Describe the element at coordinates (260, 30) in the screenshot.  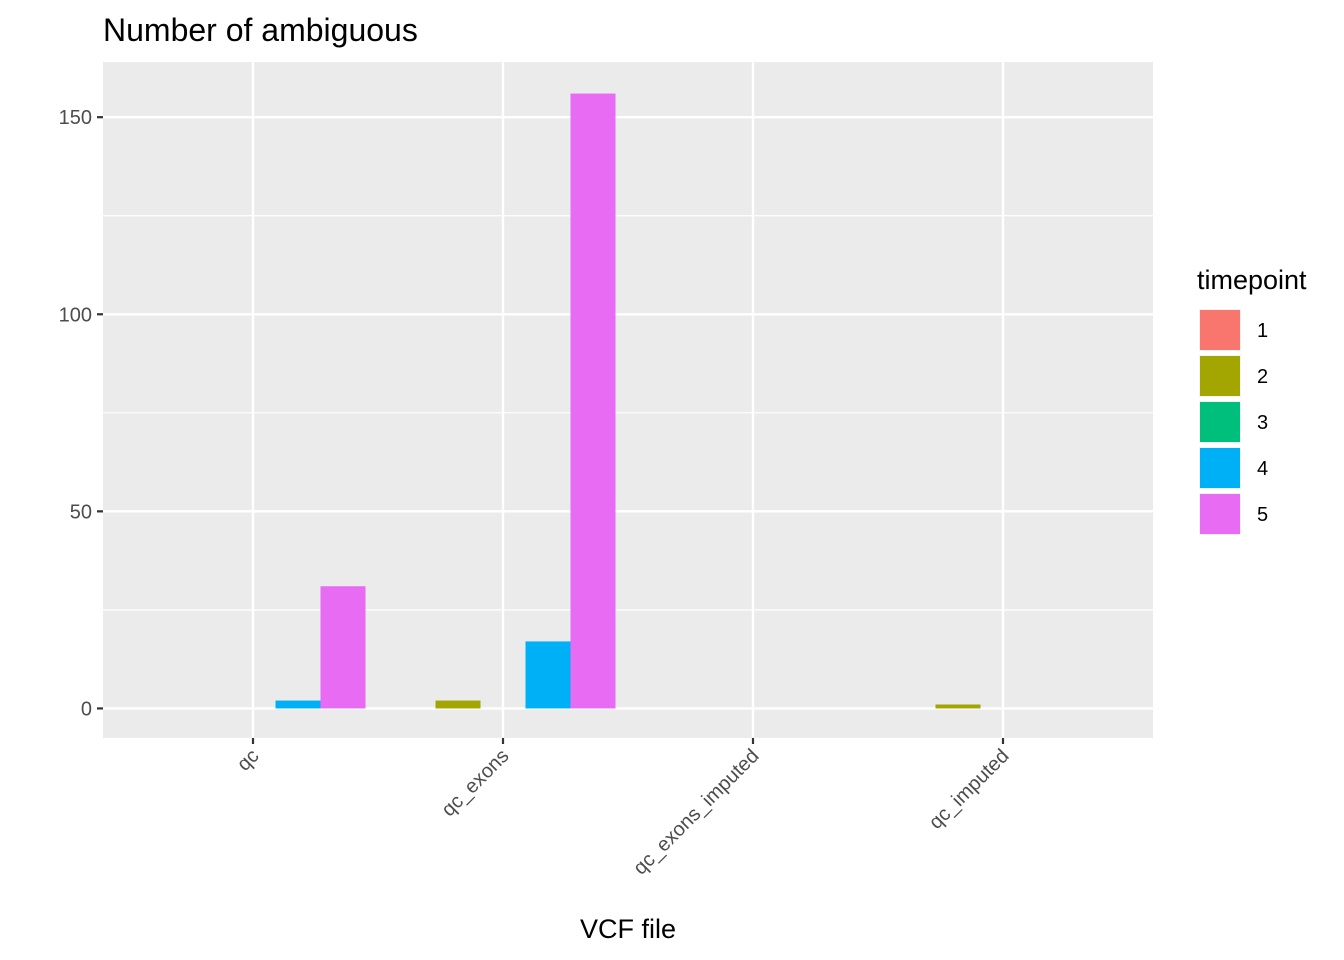
I see `chart-title: Number of ambiguous` at that location.